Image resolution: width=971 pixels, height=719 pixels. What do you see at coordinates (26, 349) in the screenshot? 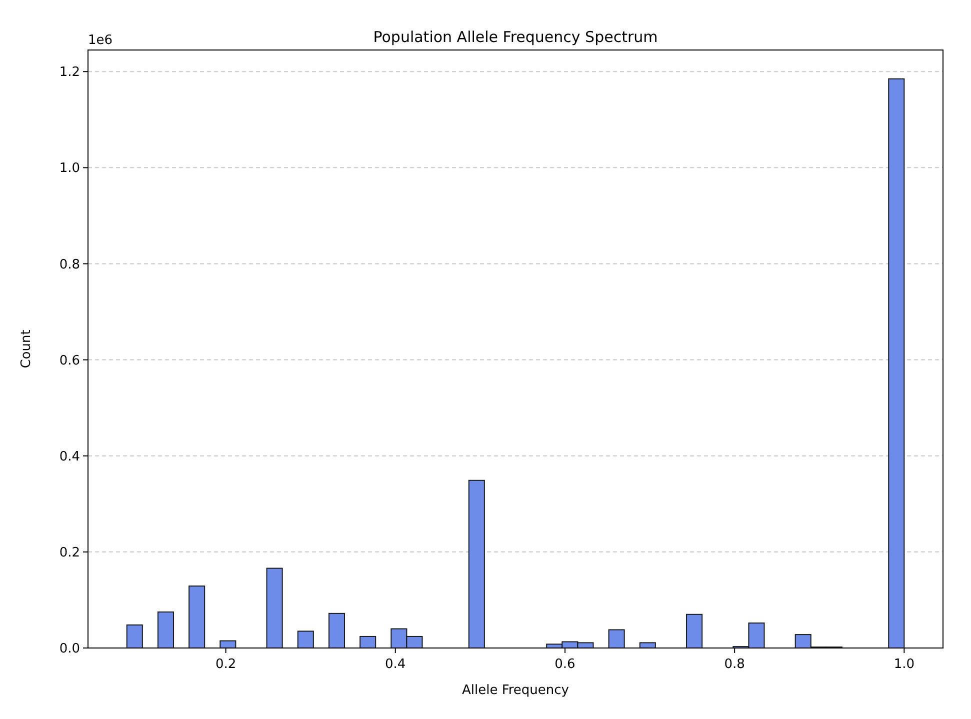
I see `y-axis-title: Count` at bounding box center [26, 349].